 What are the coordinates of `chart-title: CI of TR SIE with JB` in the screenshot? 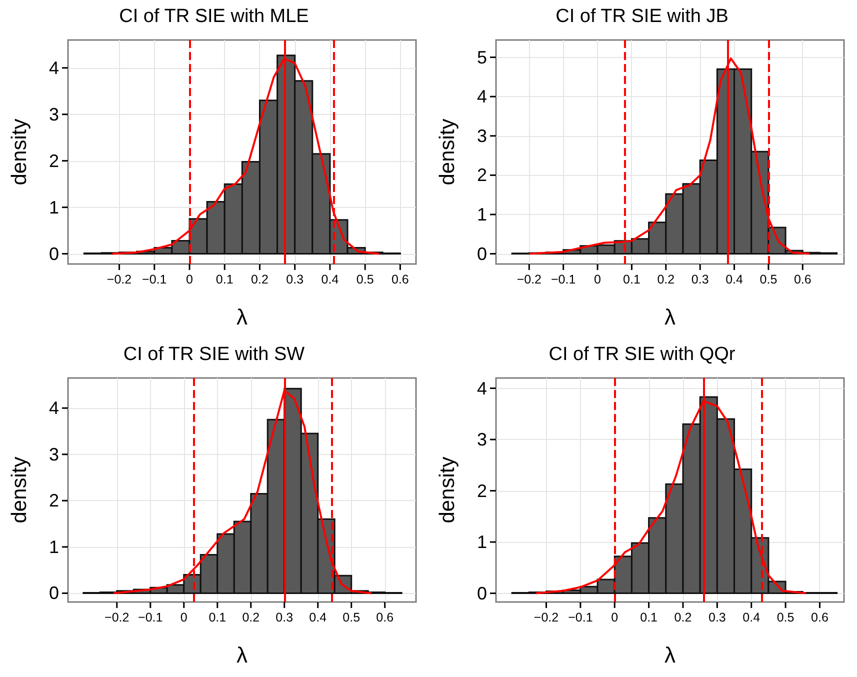 It's located at (642, 16).